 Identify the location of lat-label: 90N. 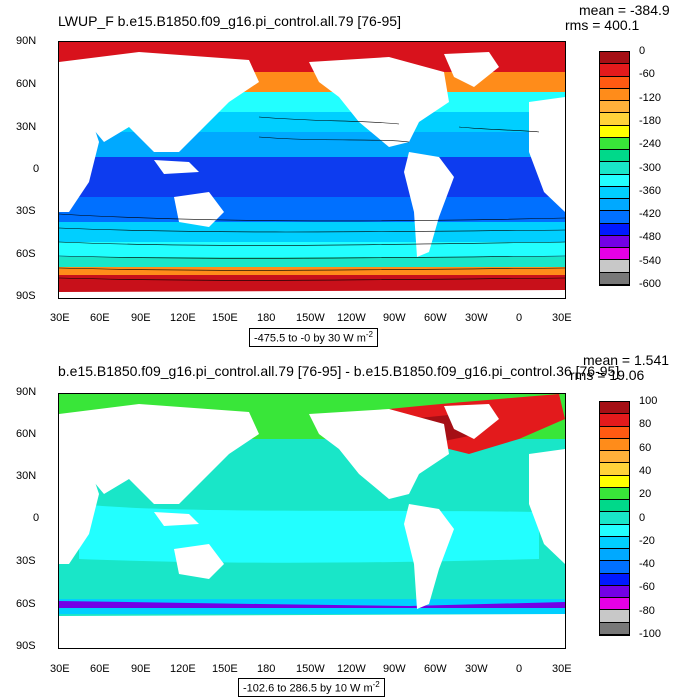
(26, 392).